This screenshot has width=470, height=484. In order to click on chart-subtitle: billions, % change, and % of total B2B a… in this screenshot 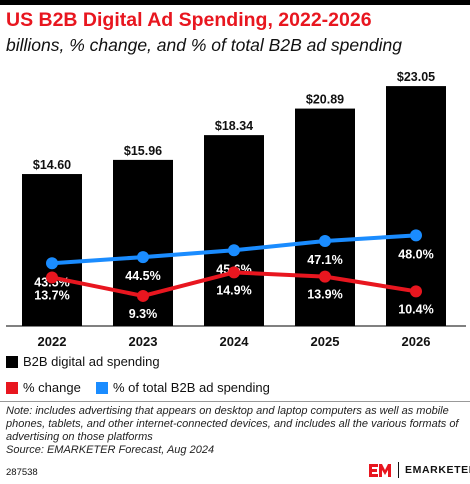, I will do `click(204, 45)`.